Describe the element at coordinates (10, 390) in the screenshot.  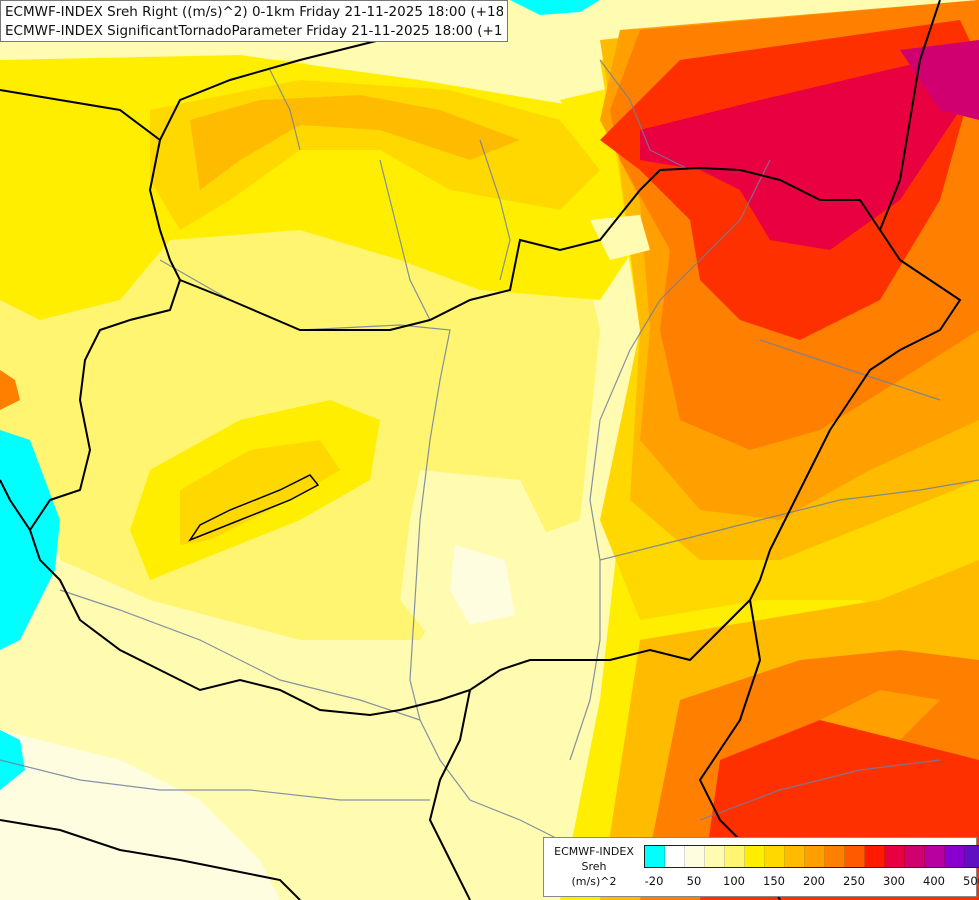
I see `field-red-west-edge` at that location.